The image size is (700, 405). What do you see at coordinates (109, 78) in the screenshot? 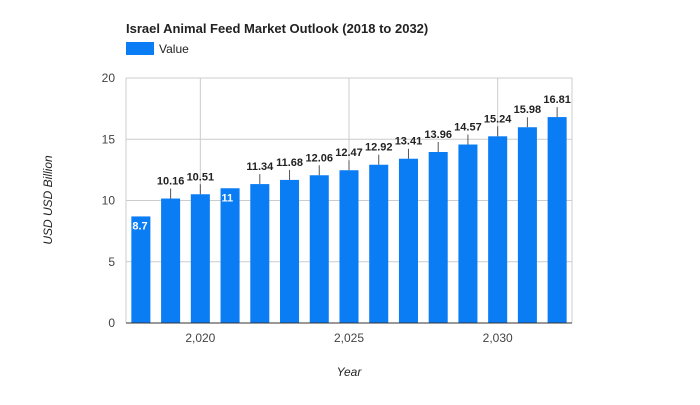
I see `y-tick-label: 20` at bounding box center [109, 78].